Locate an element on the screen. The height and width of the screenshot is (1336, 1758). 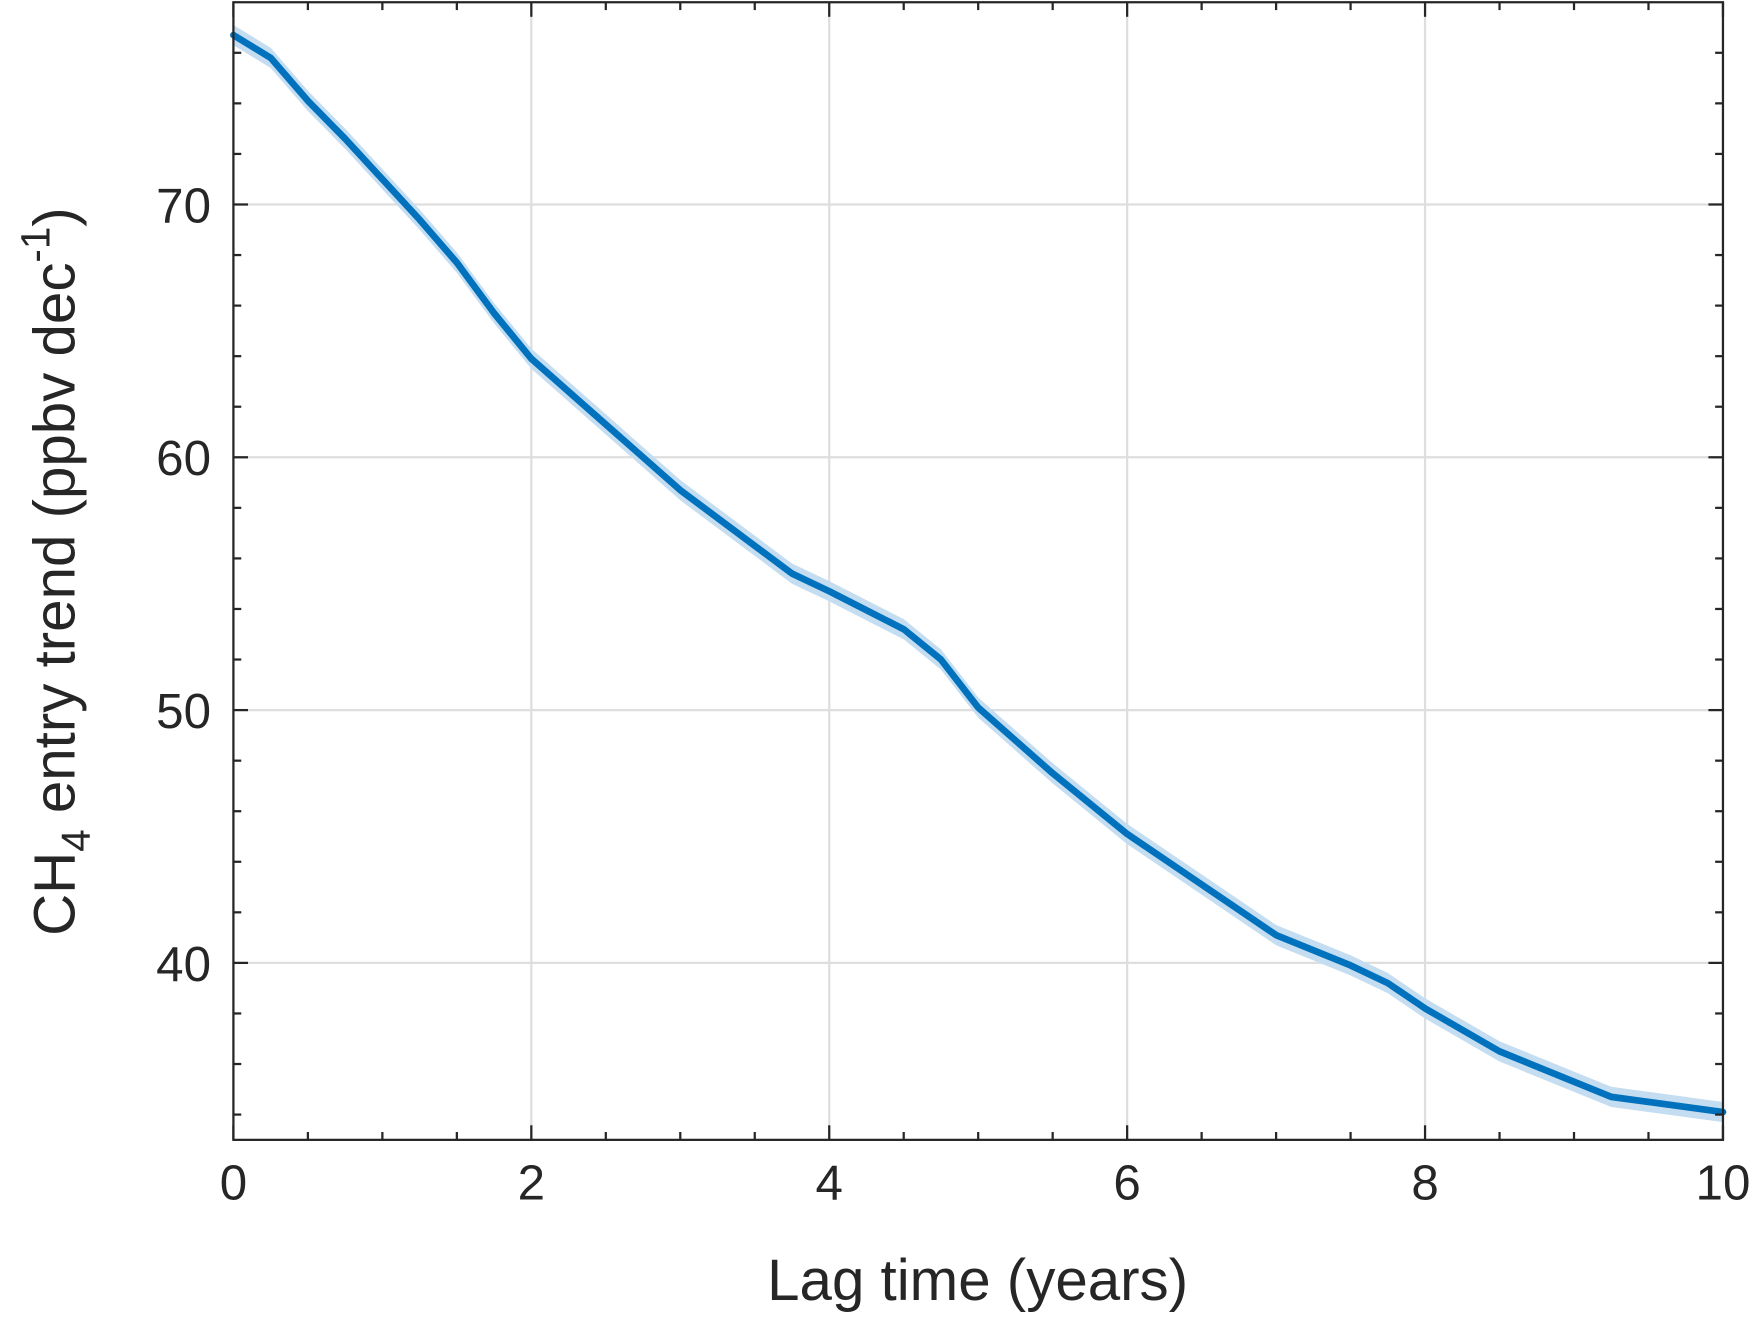
y-label-sub: 4 is located at coordinates (76, 840).